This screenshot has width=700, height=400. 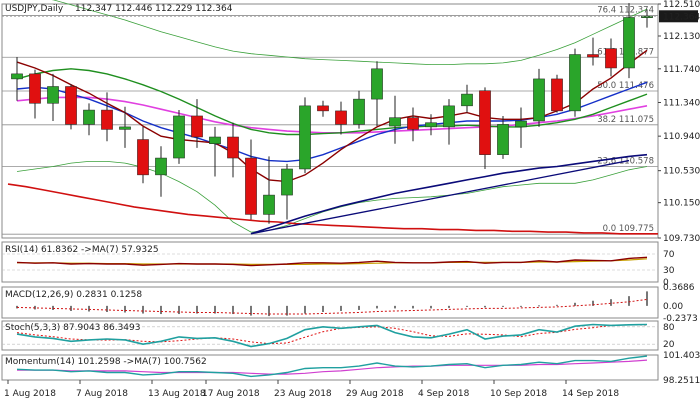 What do you see at coordinates (102, 394) in the screenshot?
I see `x-tick-label: 7 Aug 2018` at bounding box center [102, 394].